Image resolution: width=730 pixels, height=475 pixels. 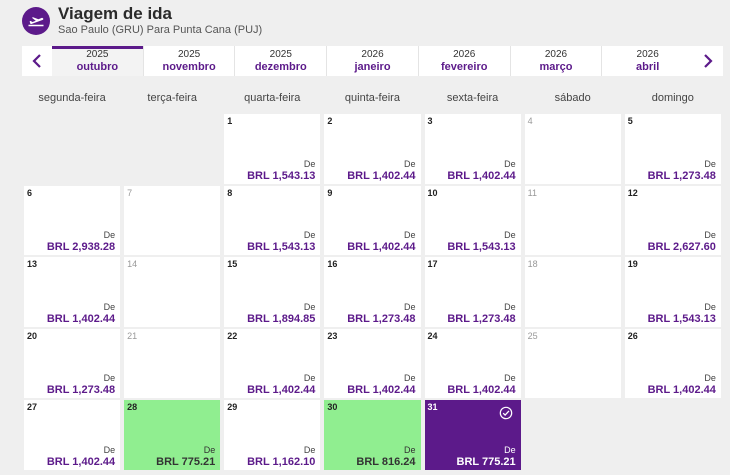 I want to click on day-number: 9, so click(x=330, y=192).